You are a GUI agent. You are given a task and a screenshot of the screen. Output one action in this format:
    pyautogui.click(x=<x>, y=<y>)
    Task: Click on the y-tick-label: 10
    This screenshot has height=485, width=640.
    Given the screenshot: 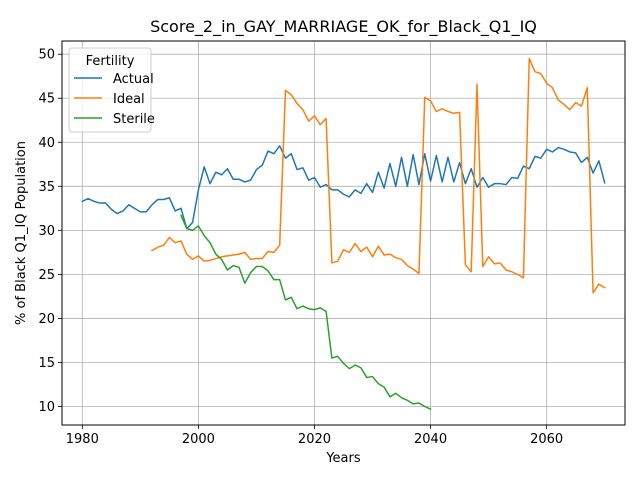 What is the action you would take?
    pyautogui.click(x=46, y=407)
    